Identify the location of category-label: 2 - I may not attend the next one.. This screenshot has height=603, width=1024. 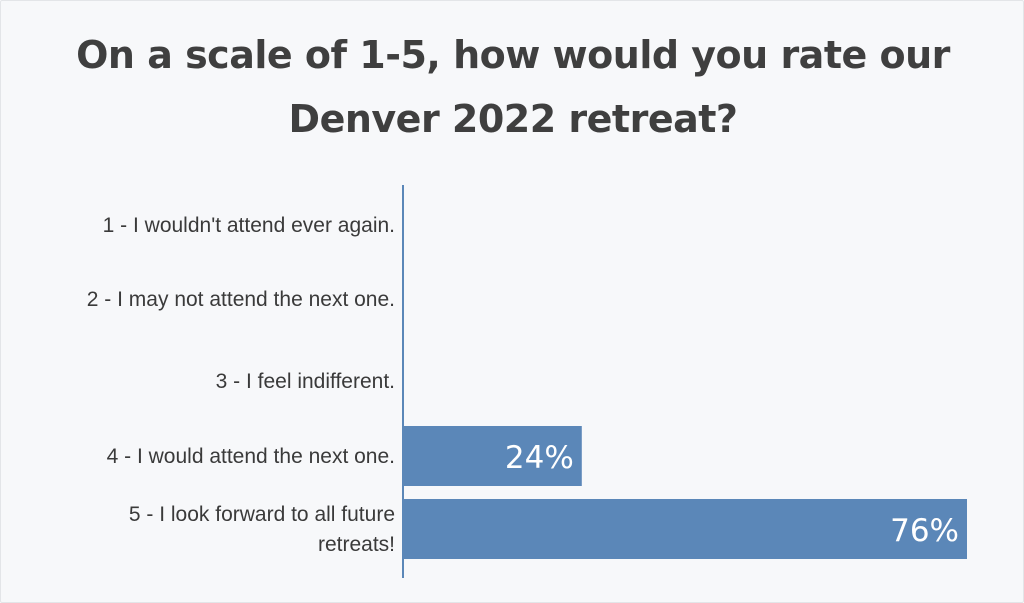
(241, 299).